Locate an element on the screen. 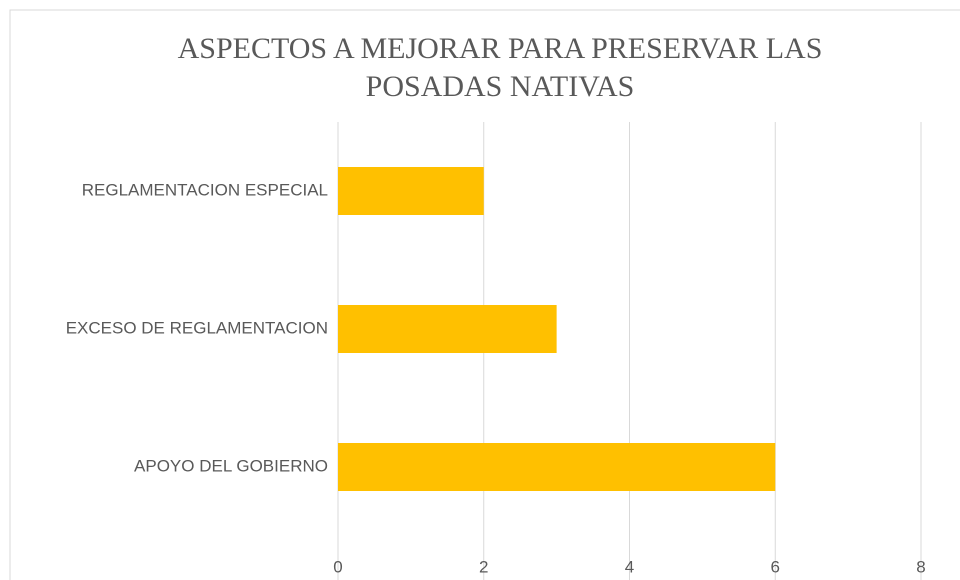  y-tick-label: APOYO DEL GOBIERNO is located at coordinates (231, 465).